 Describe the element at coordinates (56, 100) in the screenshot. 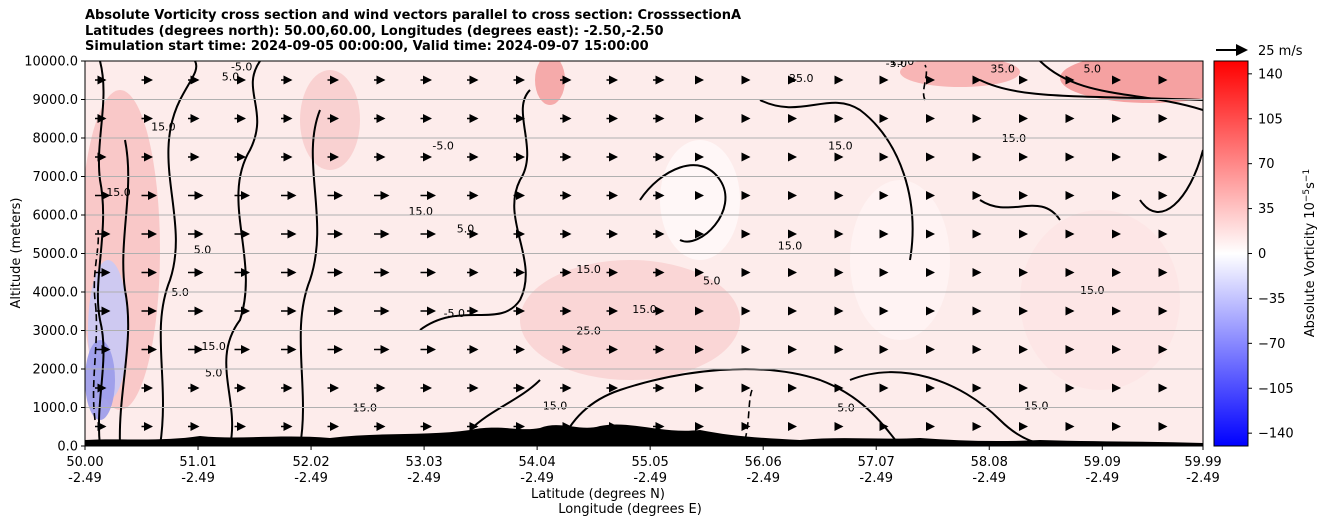

I see `y-tick-label: 9000.0` at that location.